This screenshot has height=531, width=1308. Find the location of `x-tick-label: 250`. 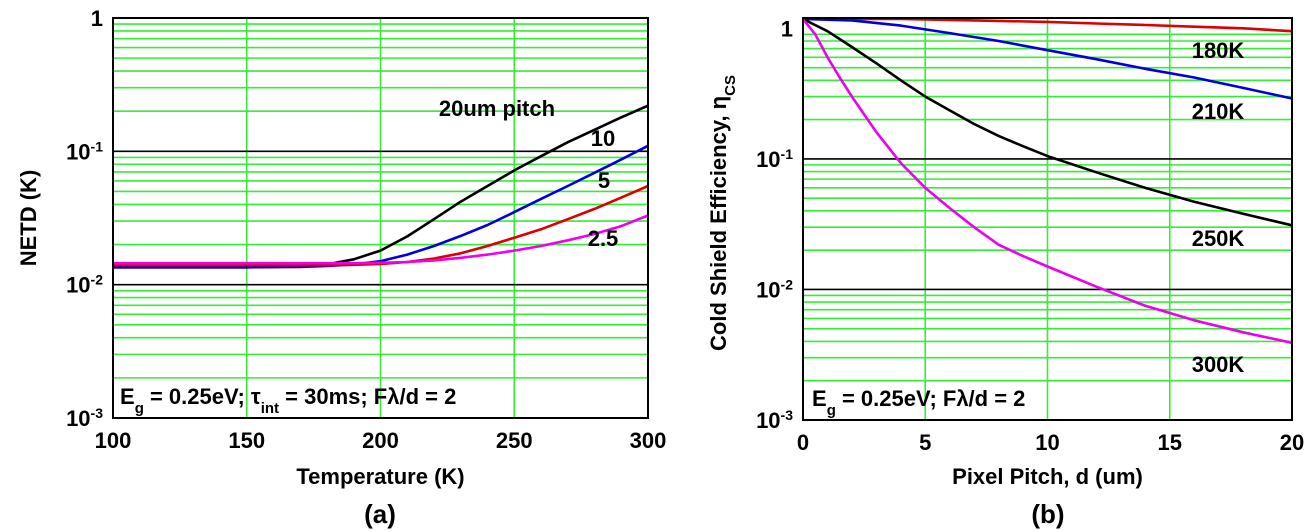

x-tick-label: 250 is located at coordinates (514, 440).